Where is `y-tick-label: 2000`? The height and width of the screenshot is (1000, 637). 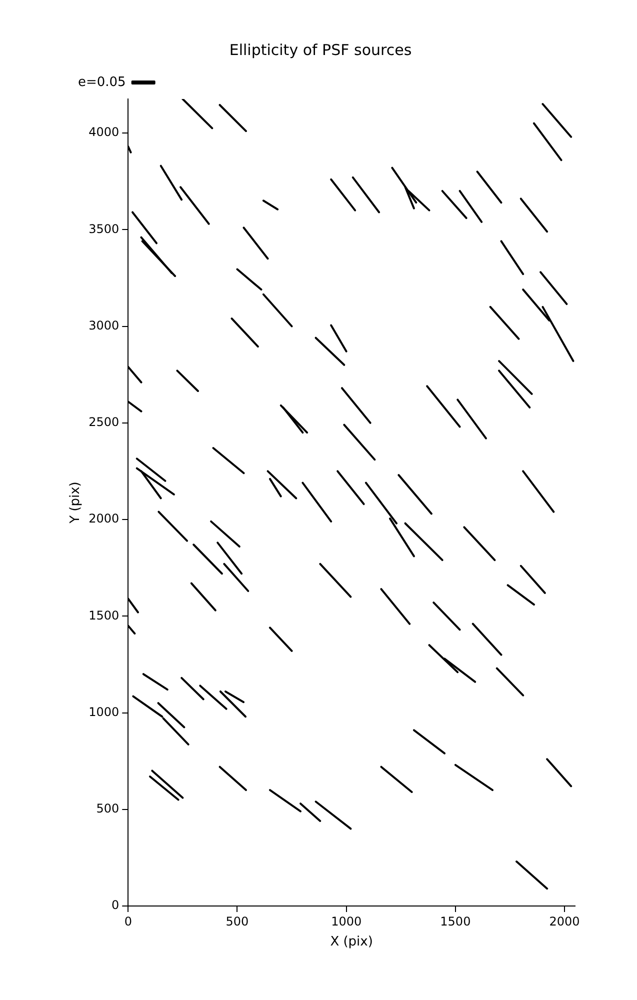 y-tick-label: 2000 is located at coordinates (104, 519).